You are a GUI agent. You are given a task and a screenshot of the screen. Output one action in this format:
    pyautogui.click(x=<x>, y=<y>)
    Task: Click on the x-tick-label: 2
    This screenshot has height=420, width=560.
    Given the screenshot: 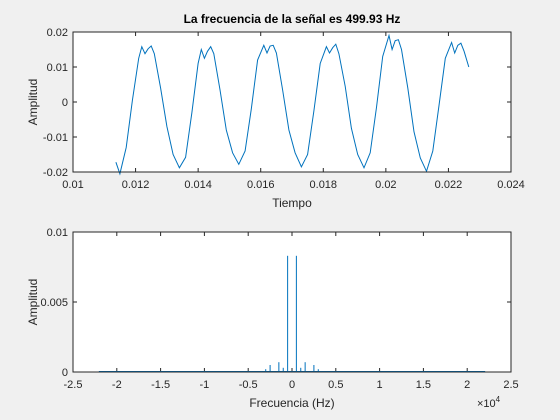 What is the action you would take?
    pyautogui.click(x=467, y=385)
    